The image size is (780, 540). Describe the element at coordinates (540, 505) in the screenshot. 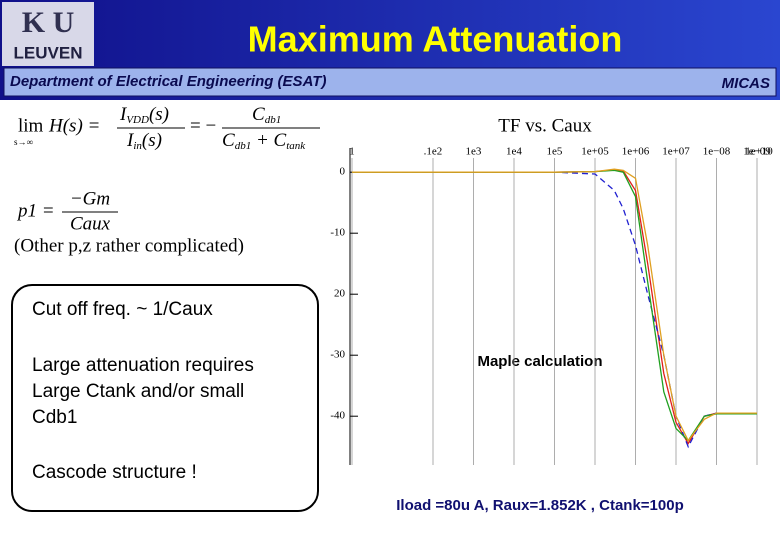

I see `annotation: Iload =80u A, Raux=1.852K , Ctank=100p` at that location.